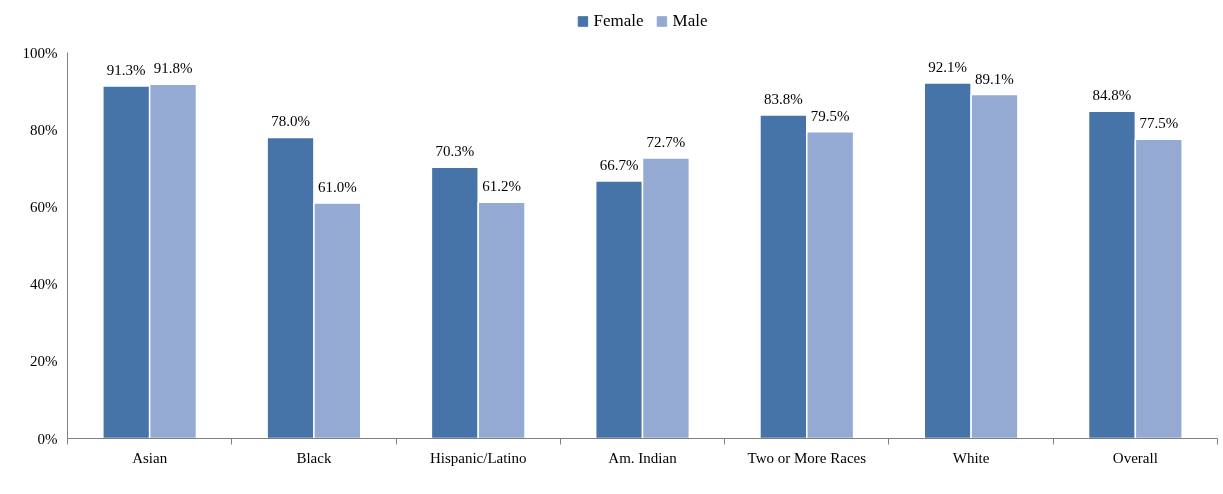 The height and width of the screenshot is (494, 1223). Describe the element at coordinates (994, 78) in the screenshot. I see `data-label: 89.1%` at that location.